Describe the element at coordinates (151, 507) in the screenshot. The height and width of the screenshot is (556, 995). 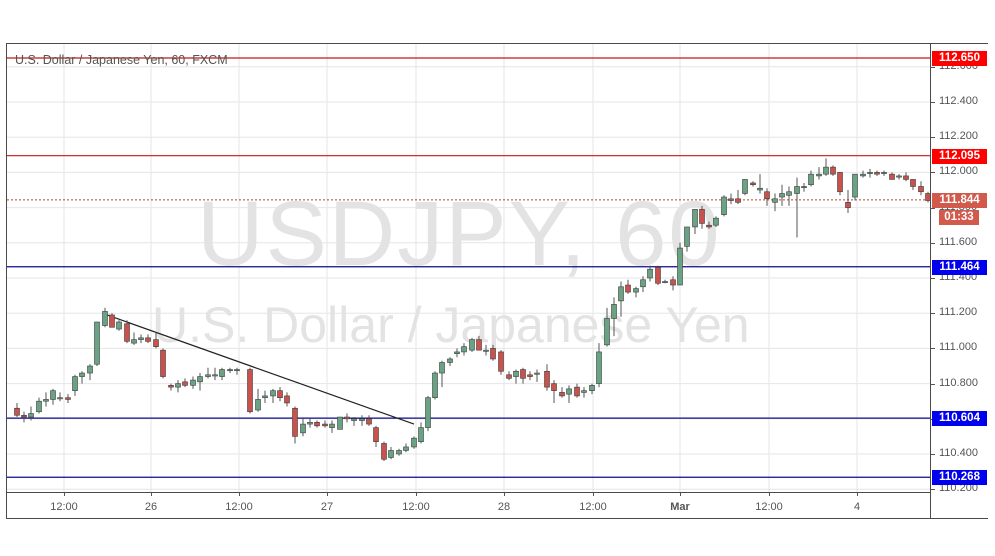
I see `time-tick-label: 26` at that location.